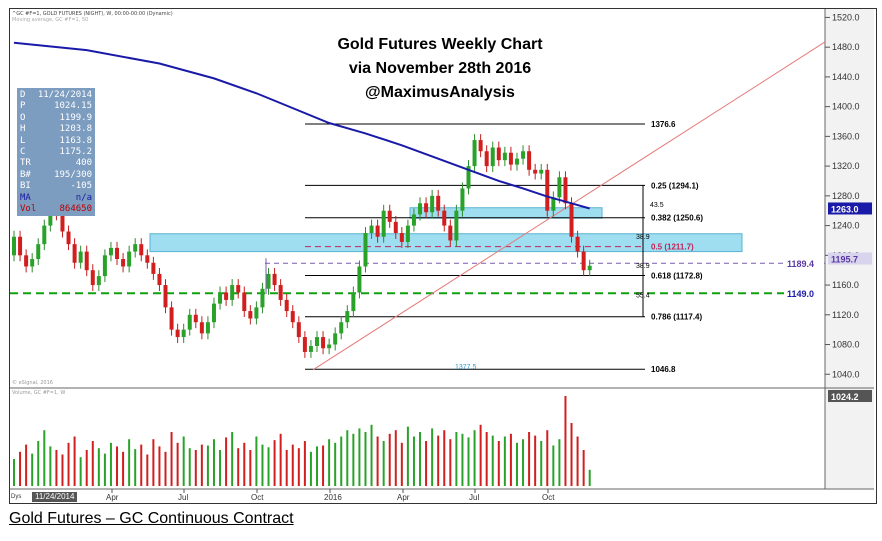  What do you see at coordinates (81, 186) in the screenshot?
I see `info-value: -105` at bounding box center [81, 186].